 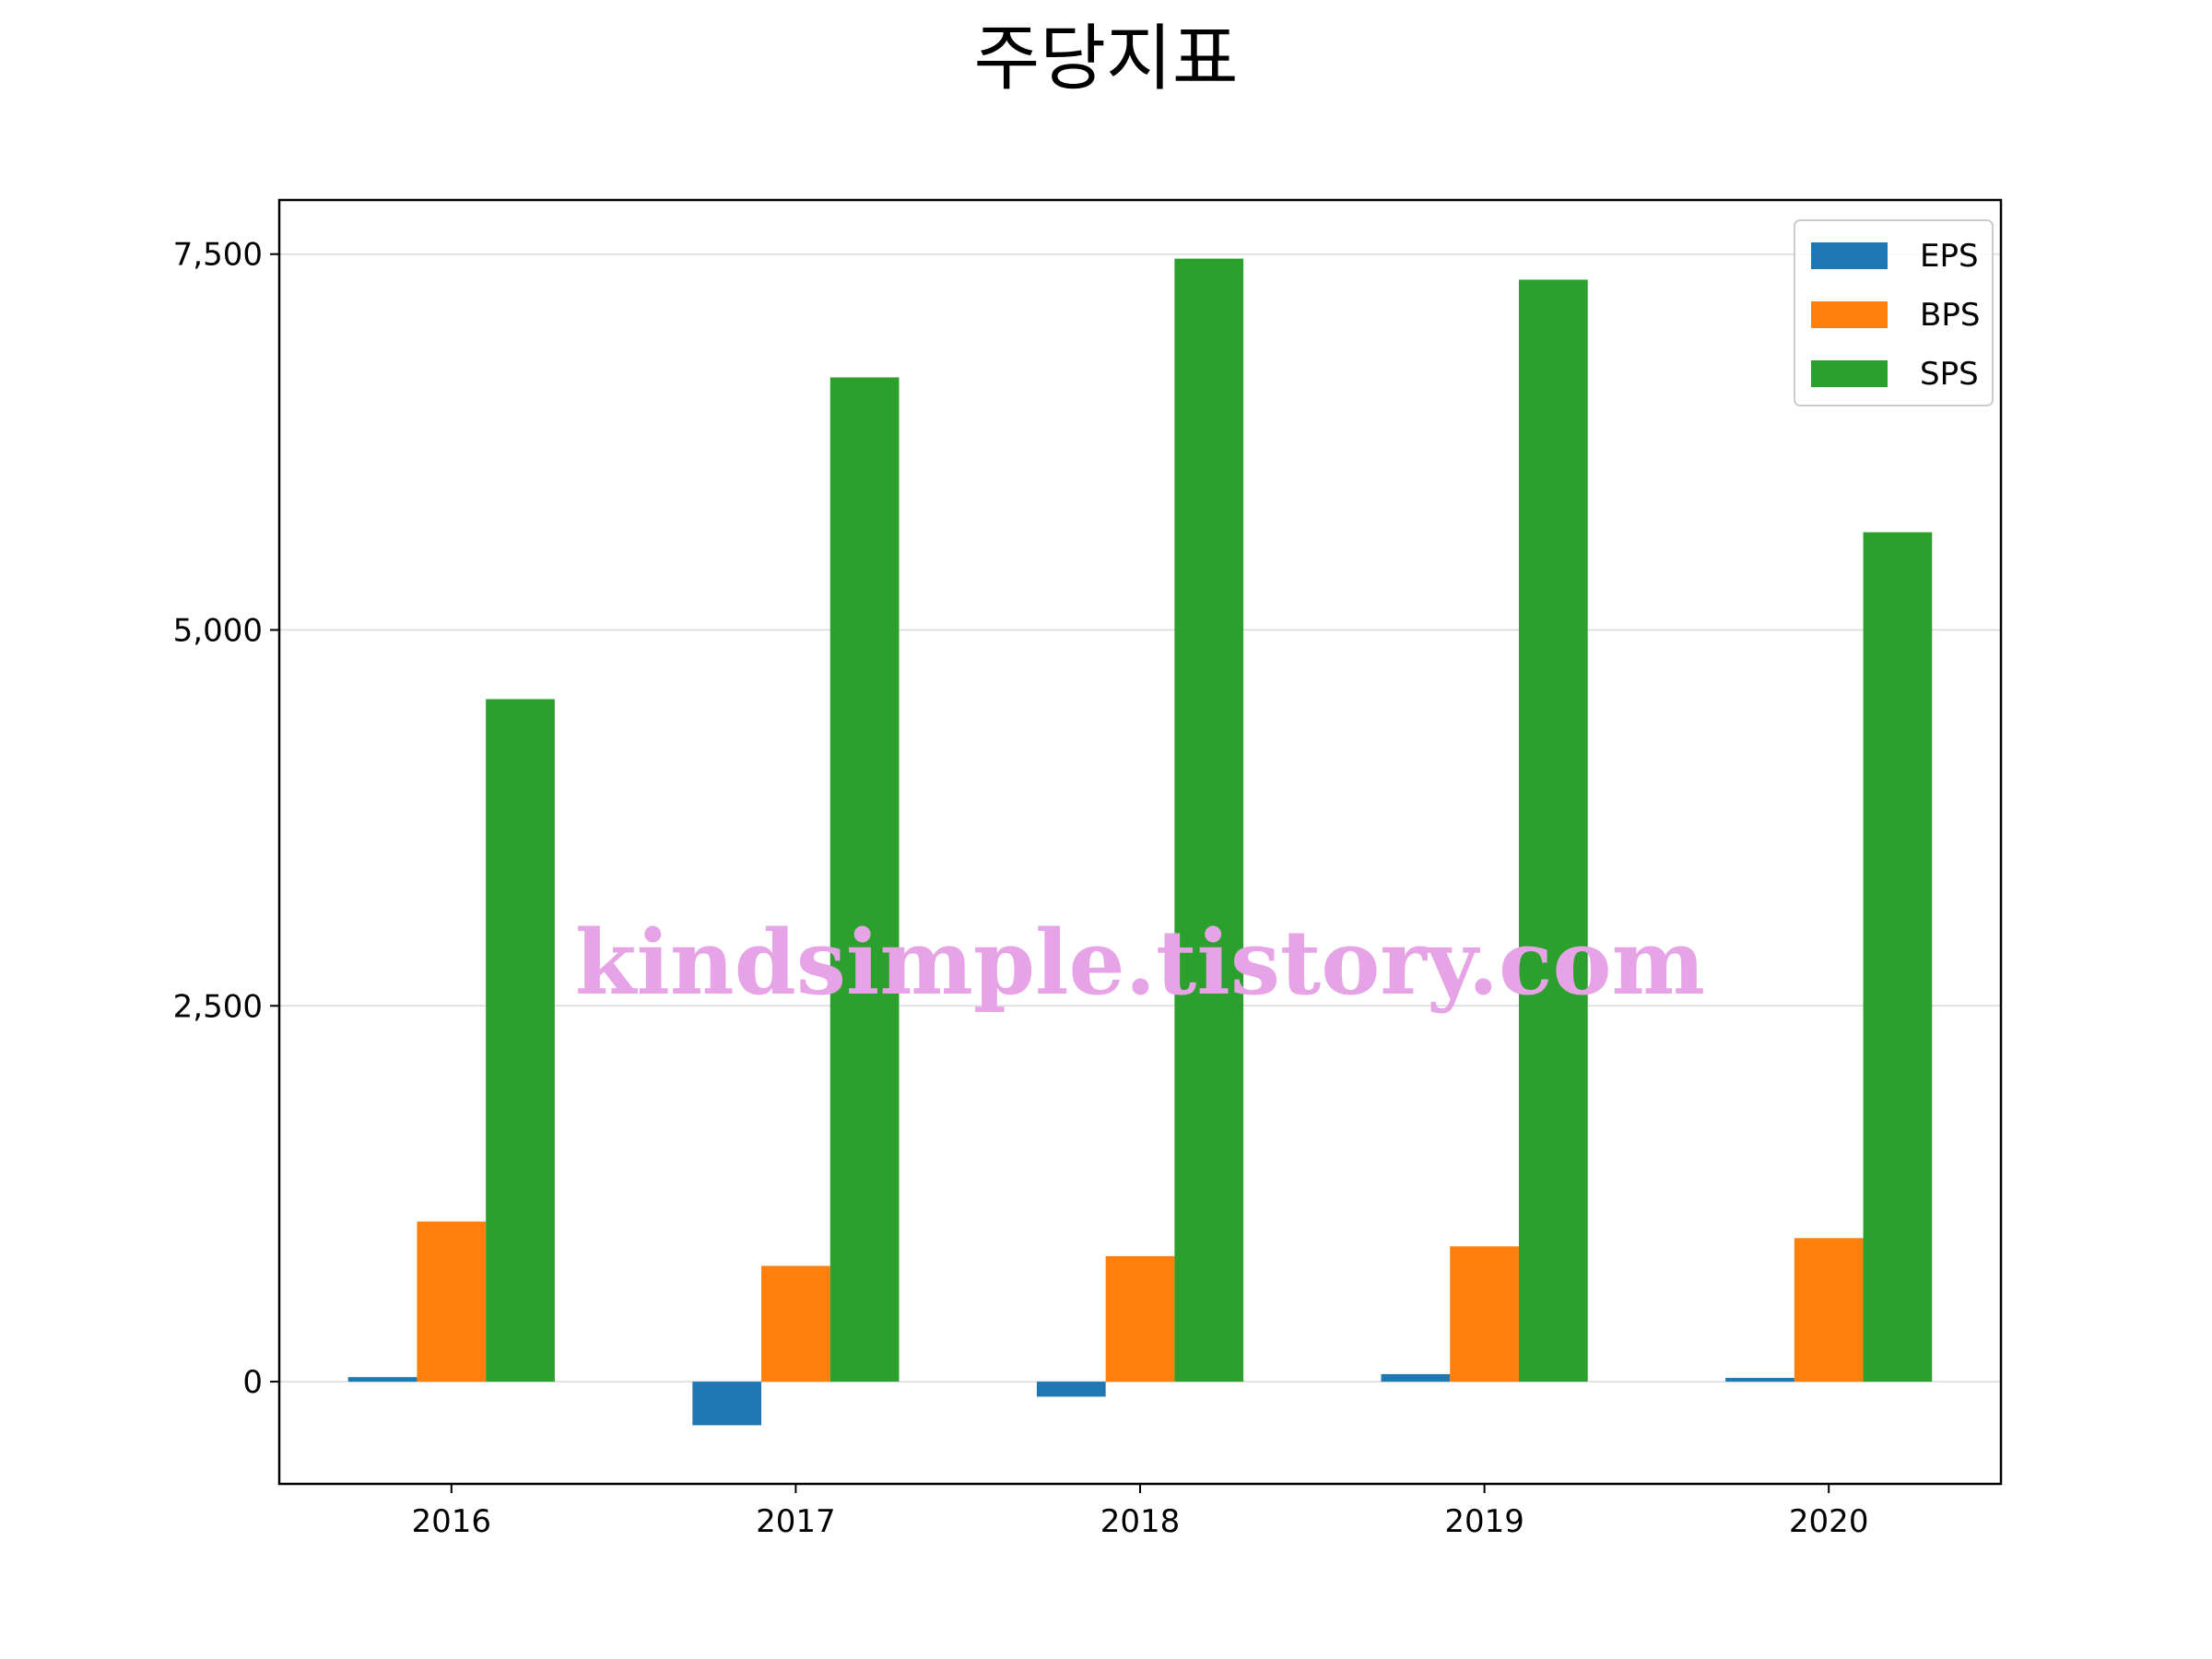 What do you see at coordinates (1071, 1389) in the screenshot?
I see `bar-eps-2018` at bounding box center [1071, 1389].